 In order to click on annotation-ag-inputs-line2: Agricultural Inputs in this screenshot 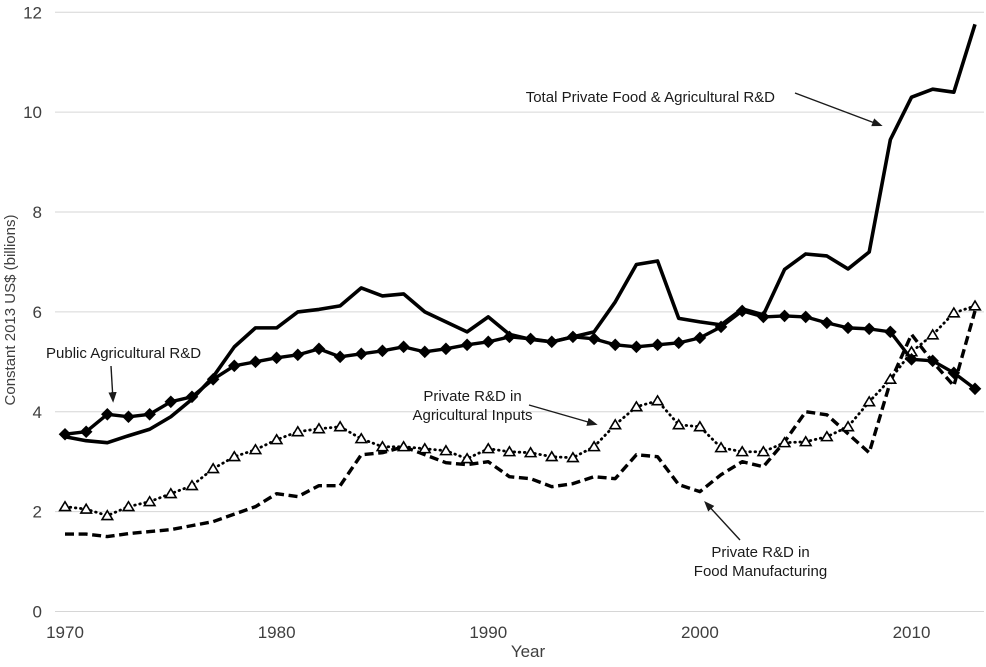, I will do `click(472, 415)`.